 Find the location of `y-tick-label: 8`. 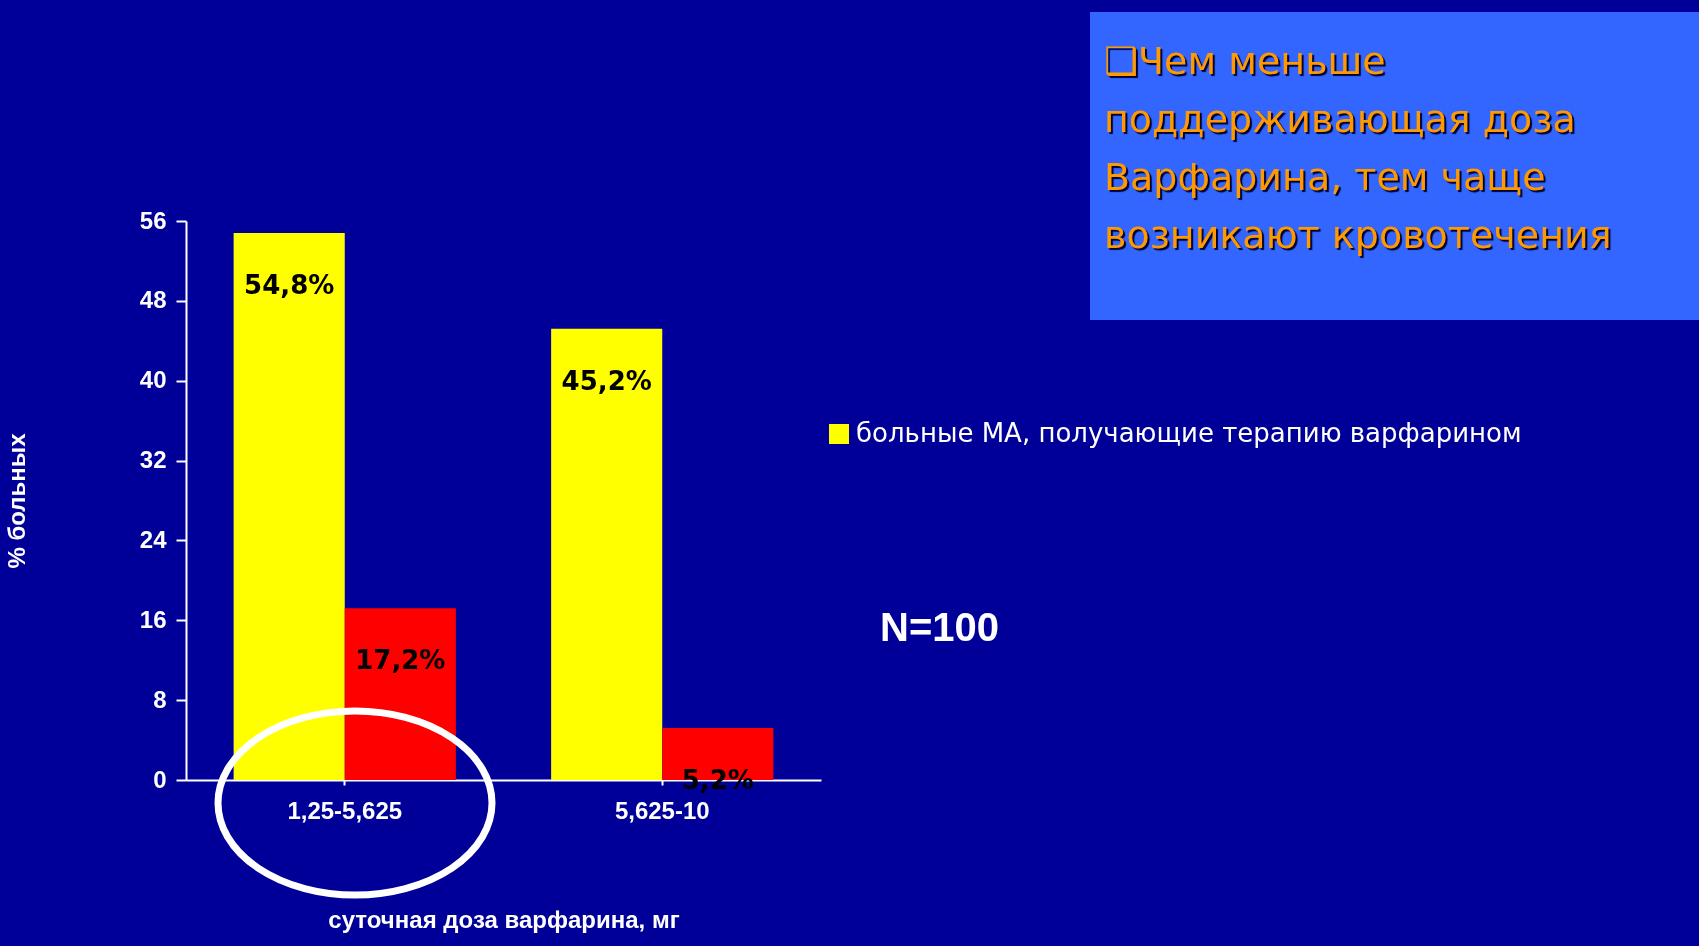

y-tick-label: 8 is located at coordinates (160, 699).